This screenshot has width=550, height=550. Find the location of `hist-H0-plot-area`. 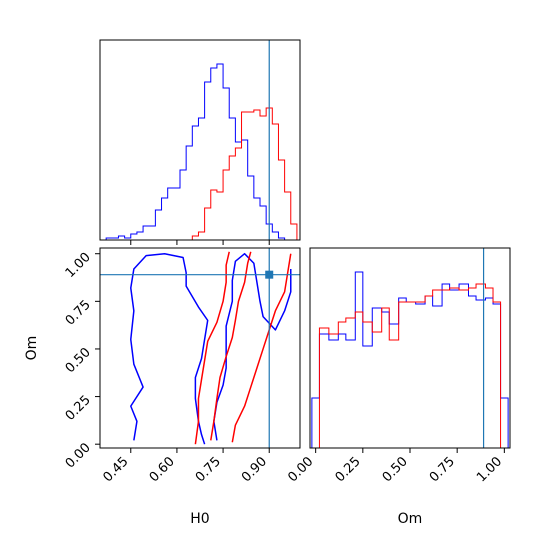

hist-H0-plot-area is located at coordinates (199, 140).